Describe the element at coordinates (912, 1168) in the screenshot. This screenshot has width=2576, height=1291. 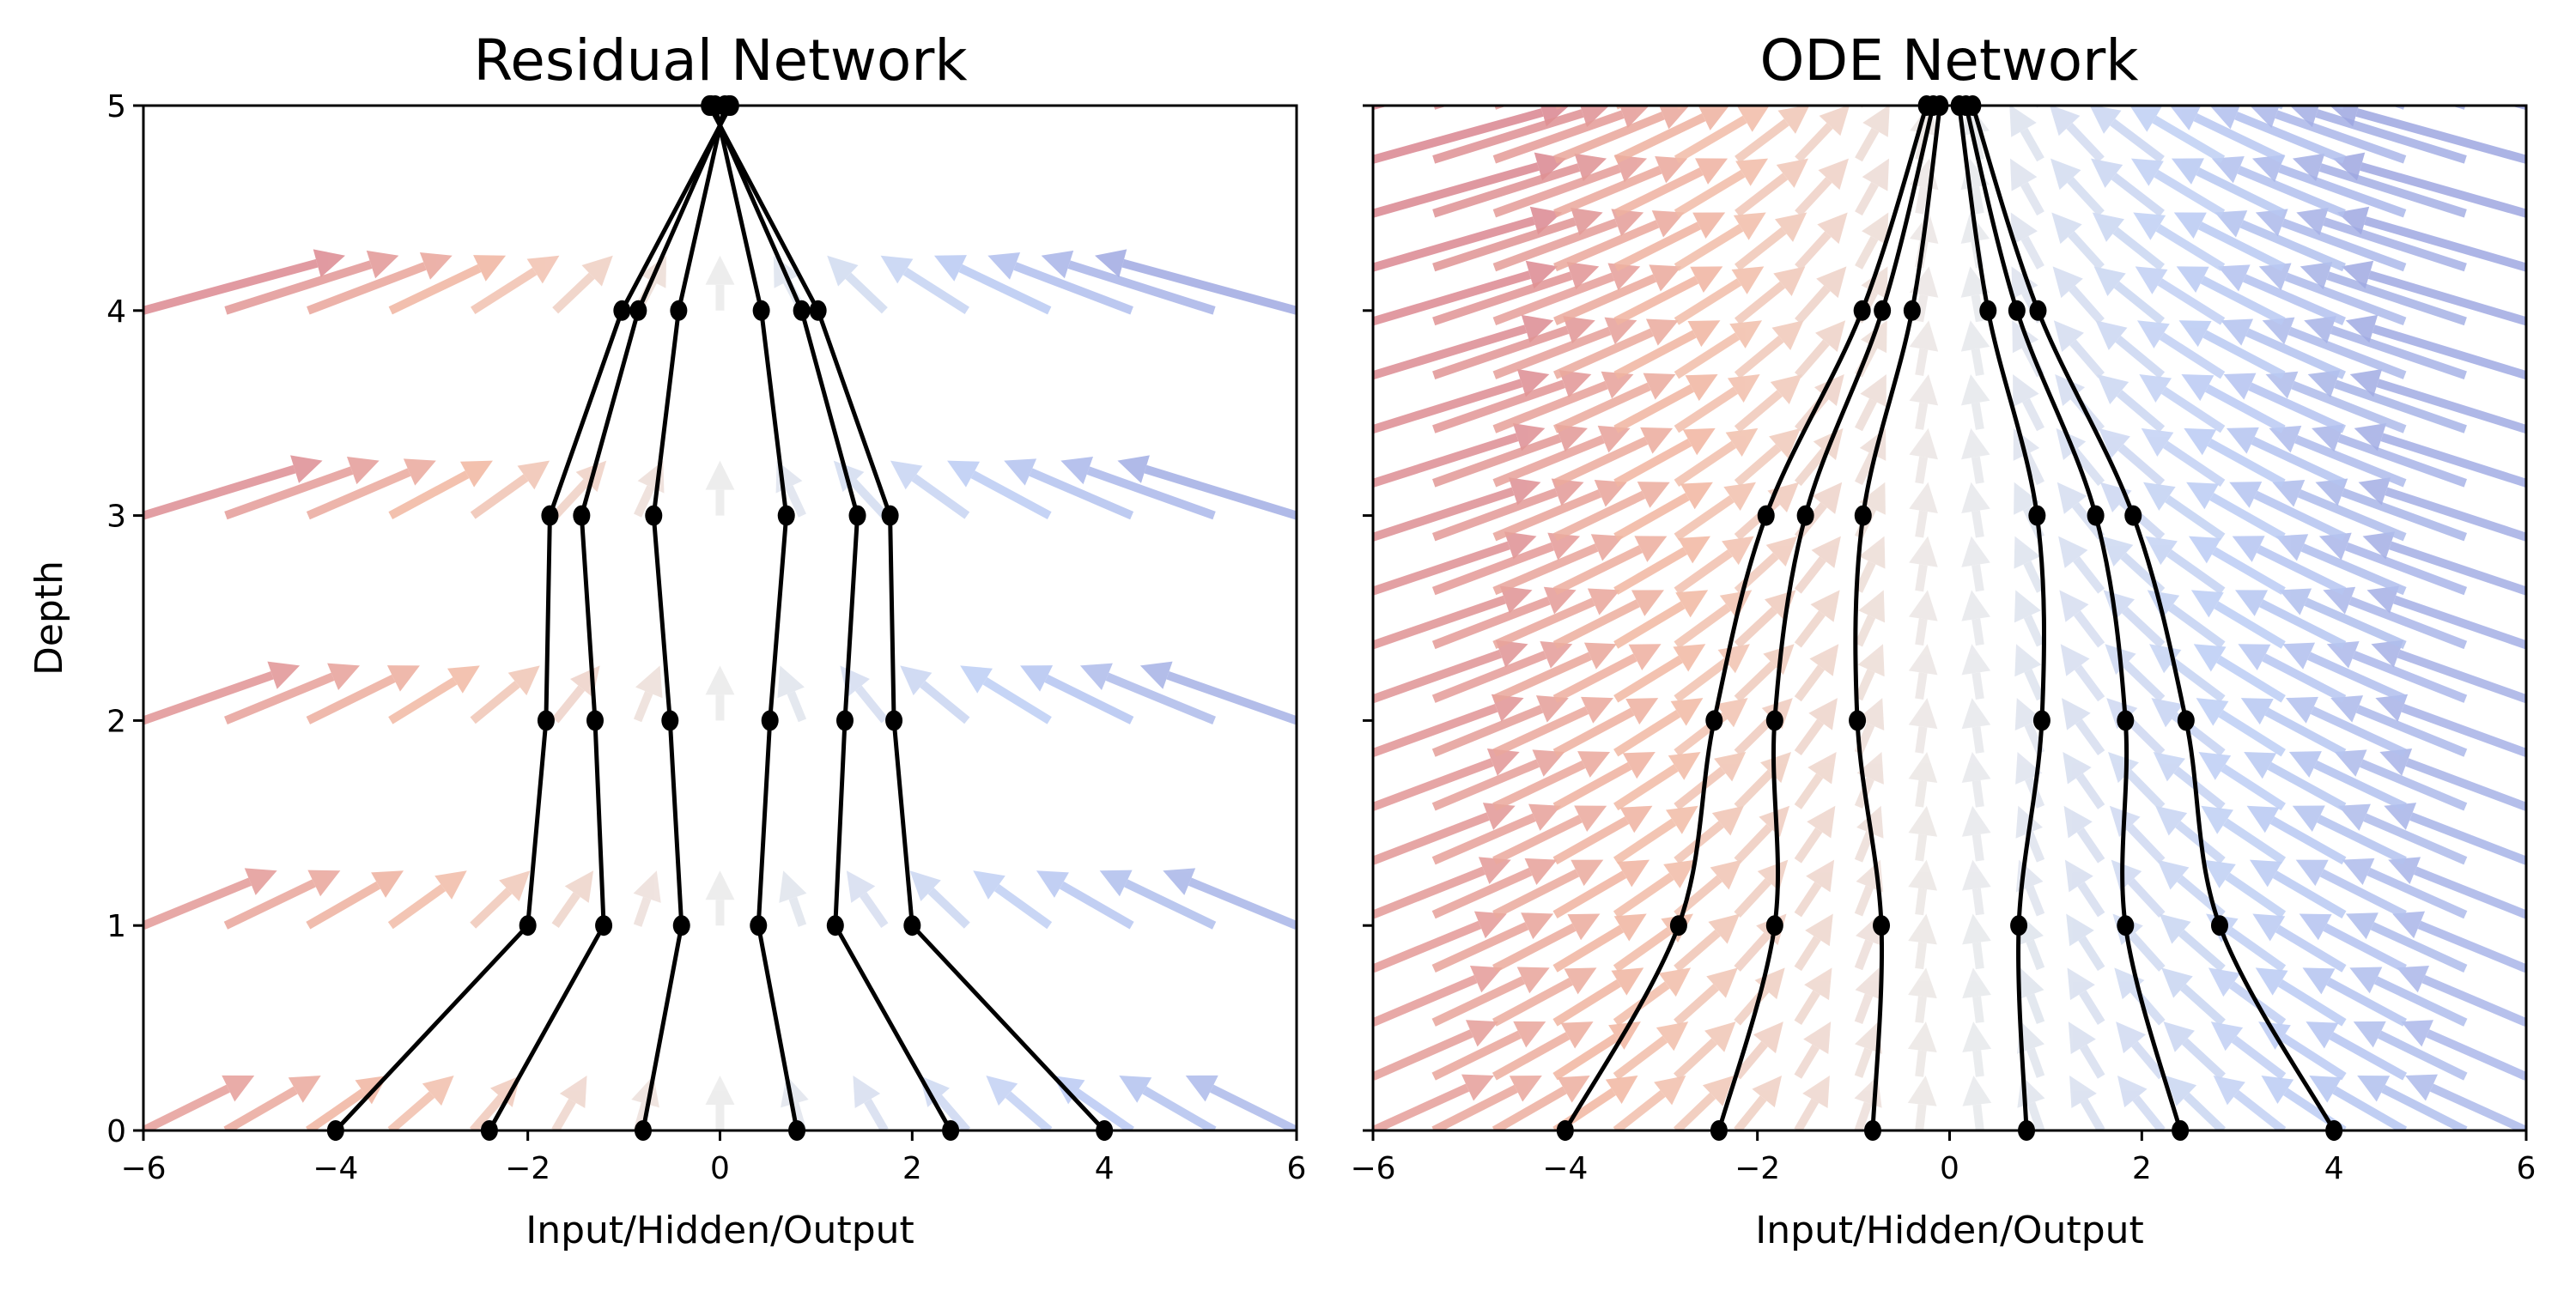
I see `x-tick-label: 2` at that location.